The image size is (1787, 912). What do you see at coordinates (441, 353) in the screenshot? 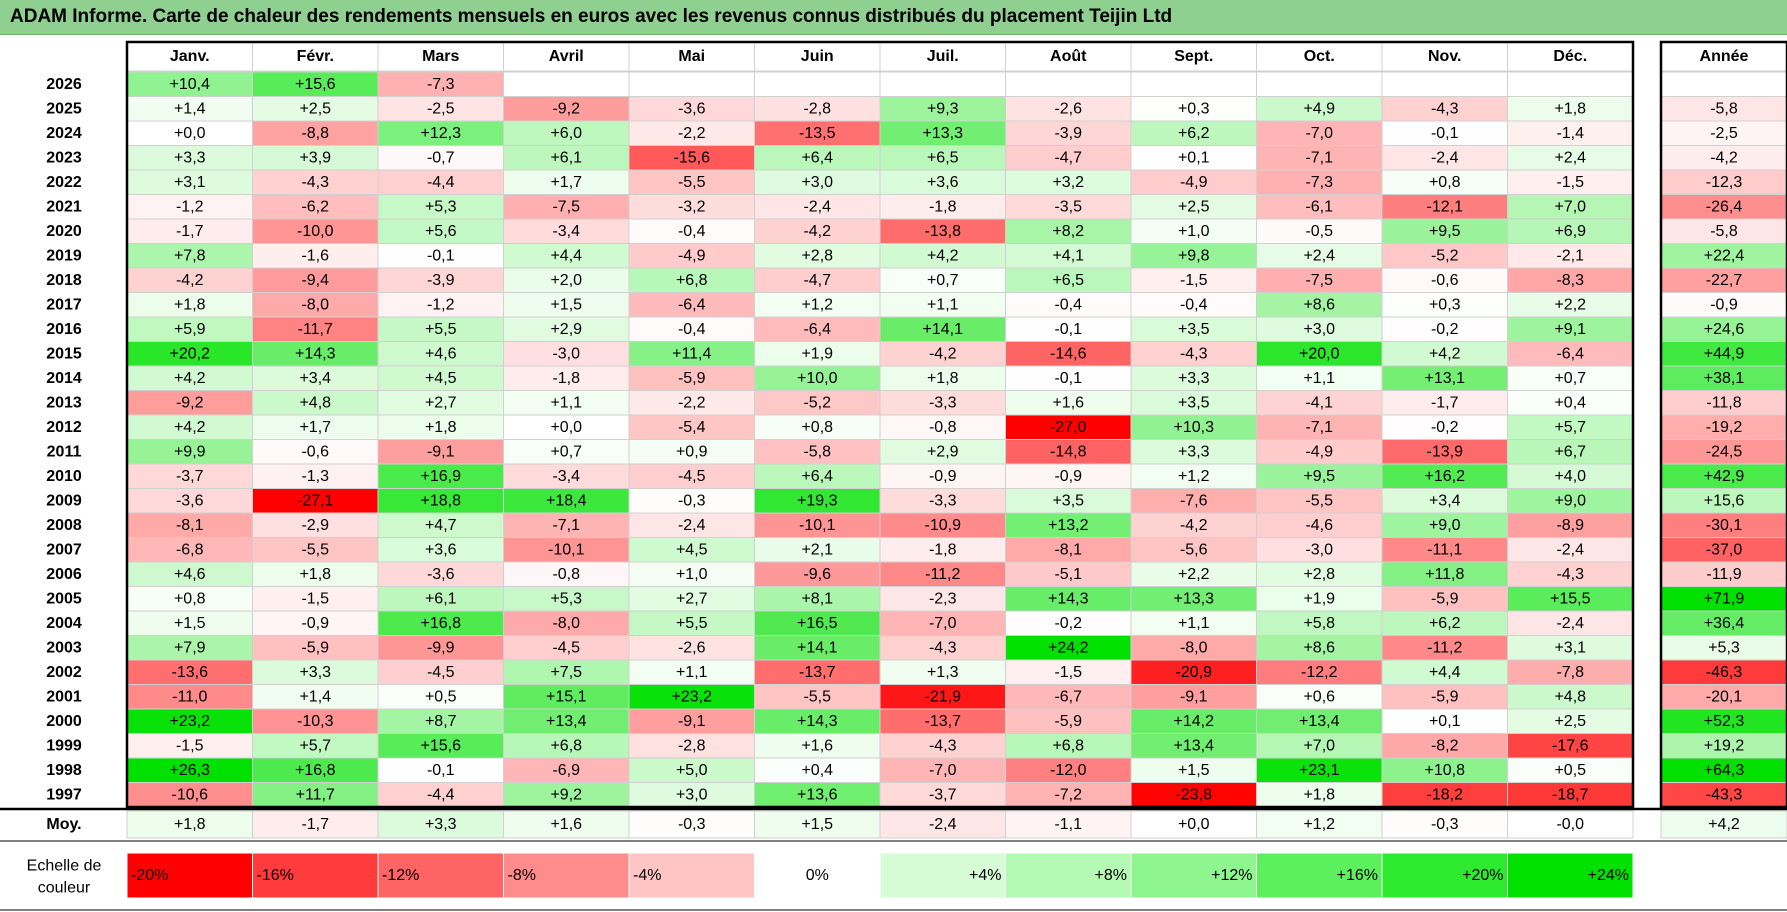
I see `cell-value: +4,6` at bounding box center [441, 353].